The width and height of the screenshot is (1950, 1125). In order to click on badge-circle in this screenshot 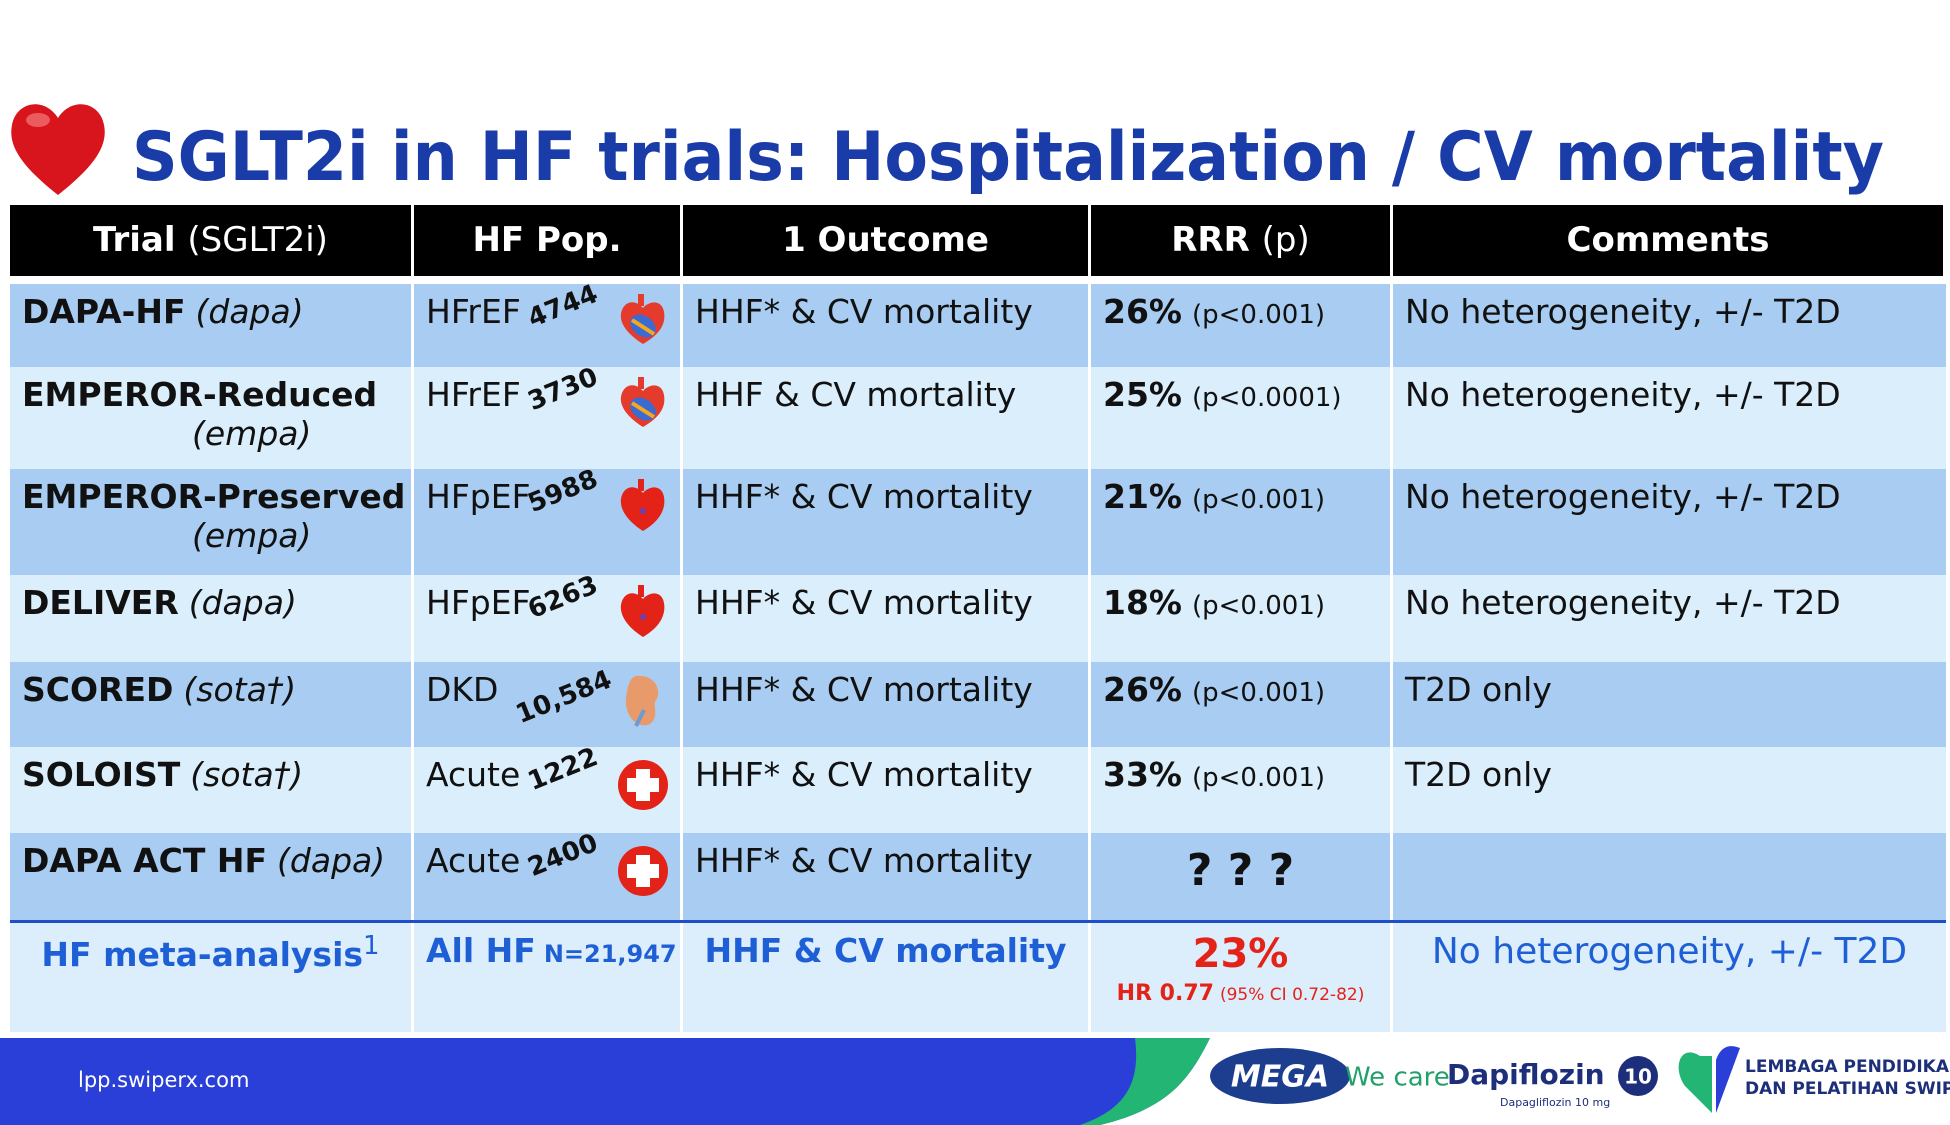, I will do `click(1638, 1076)`.